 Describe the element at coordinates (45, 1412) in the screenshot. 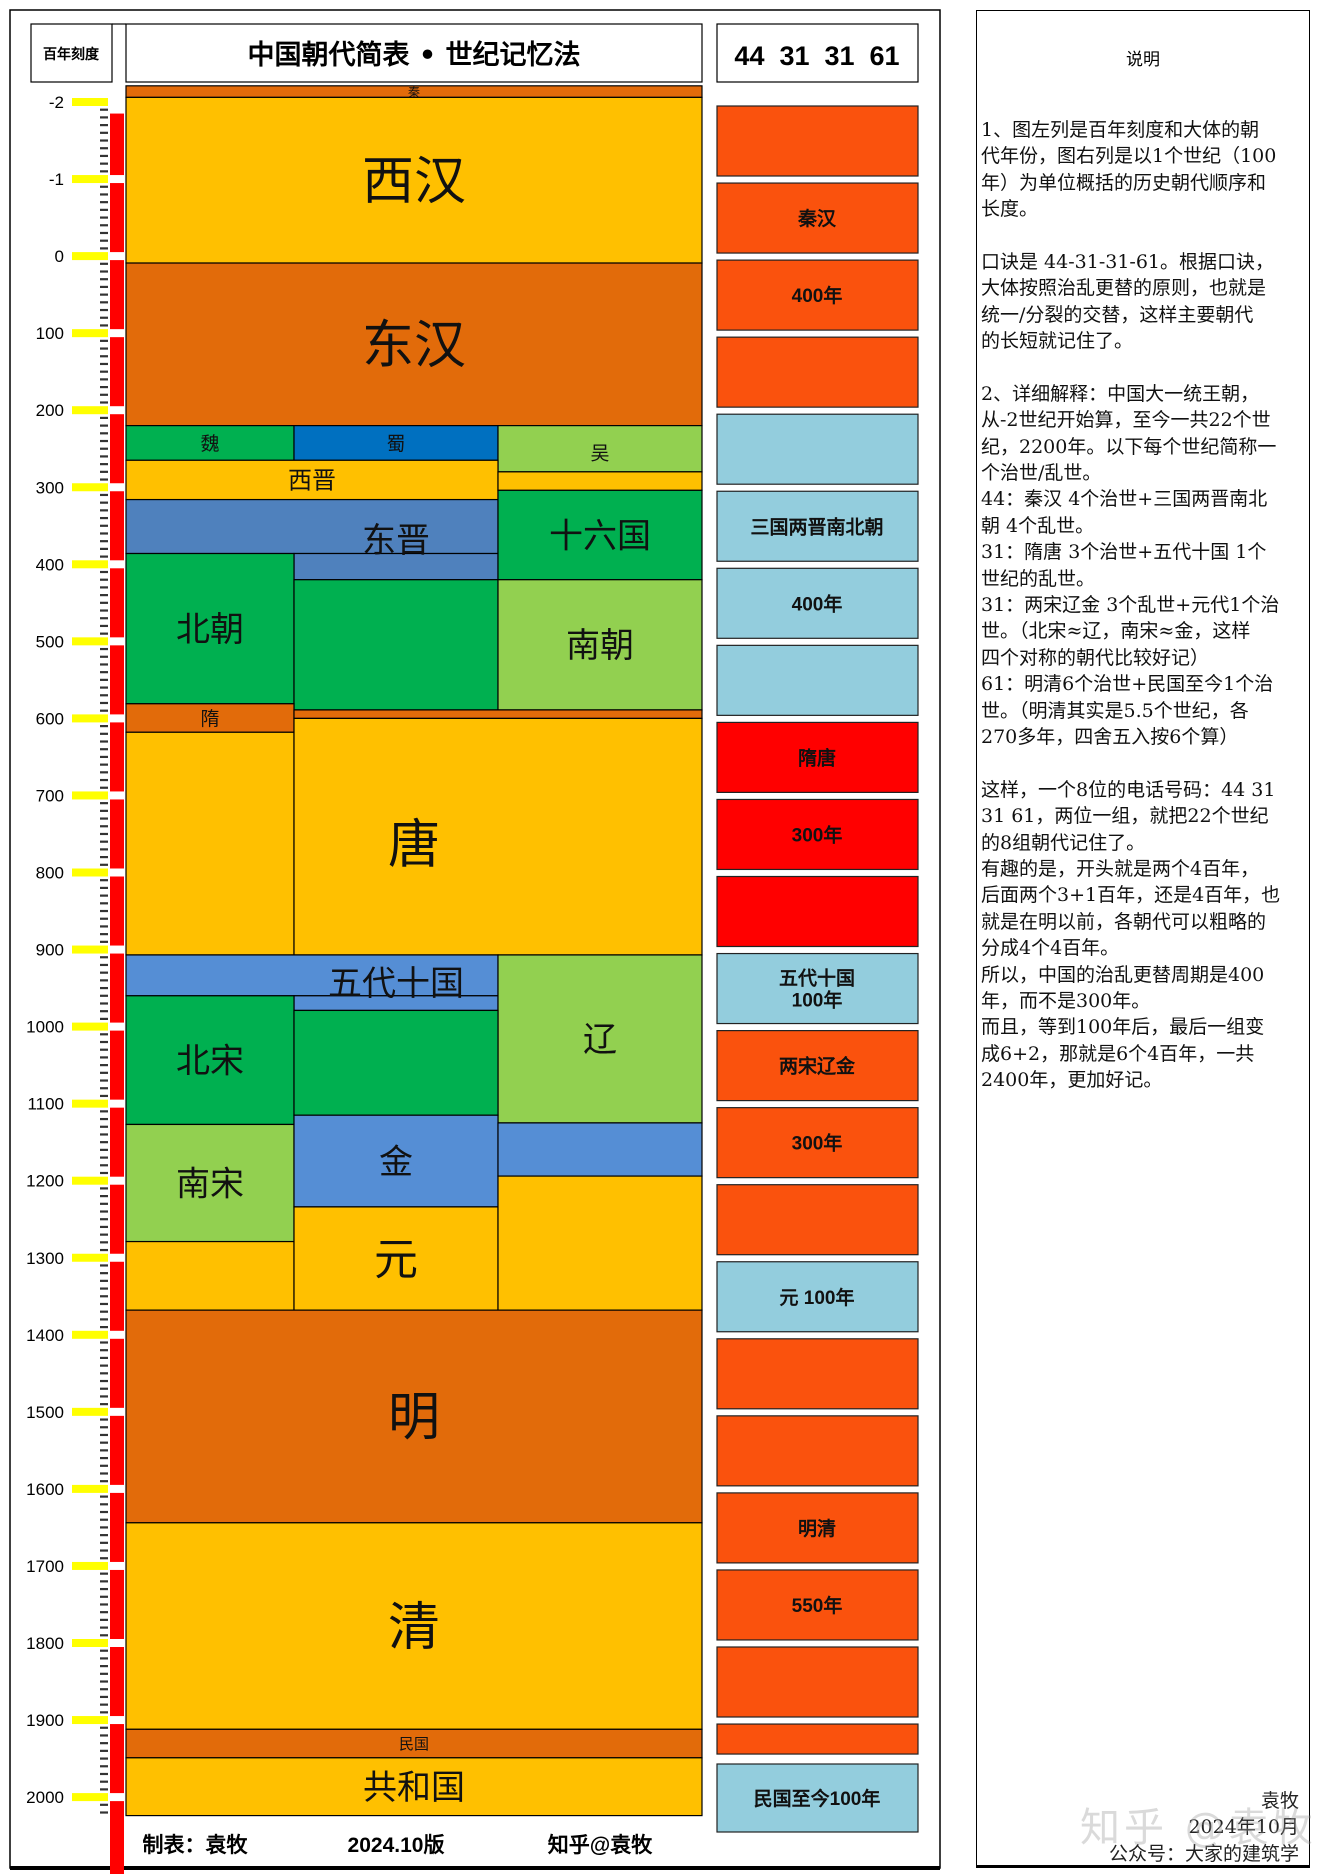

I see `scale-label: 1500` at that location.